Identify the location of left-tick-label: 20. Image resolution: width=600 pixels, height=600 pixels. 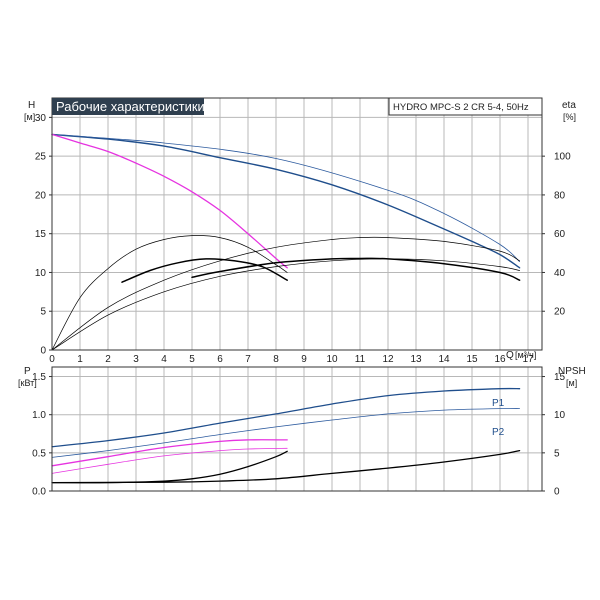
(41, 195).